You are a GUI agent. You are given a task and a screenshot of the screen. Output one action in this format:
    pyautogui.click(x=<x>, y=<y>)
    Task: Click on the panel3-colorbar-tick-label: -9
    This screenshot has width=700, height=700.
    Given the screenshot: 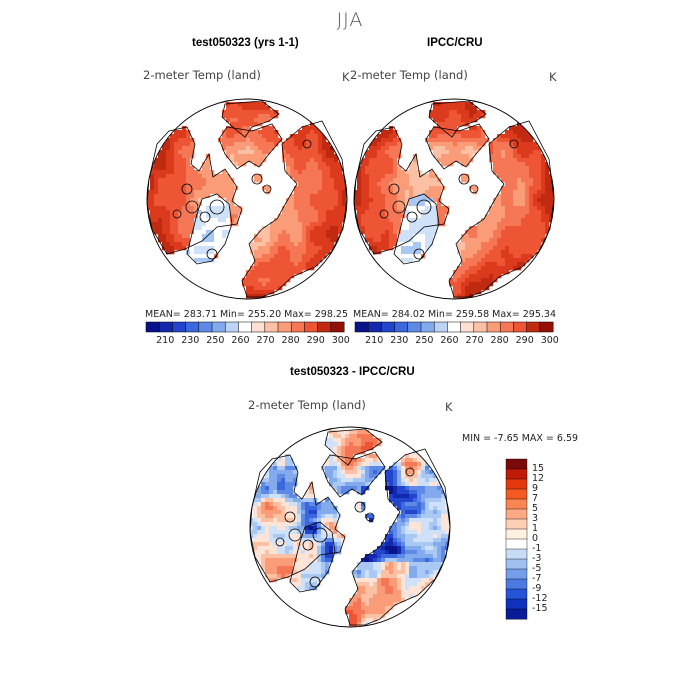 What is the action you would take?
    pyautogui.click(x=537, y=588)
    